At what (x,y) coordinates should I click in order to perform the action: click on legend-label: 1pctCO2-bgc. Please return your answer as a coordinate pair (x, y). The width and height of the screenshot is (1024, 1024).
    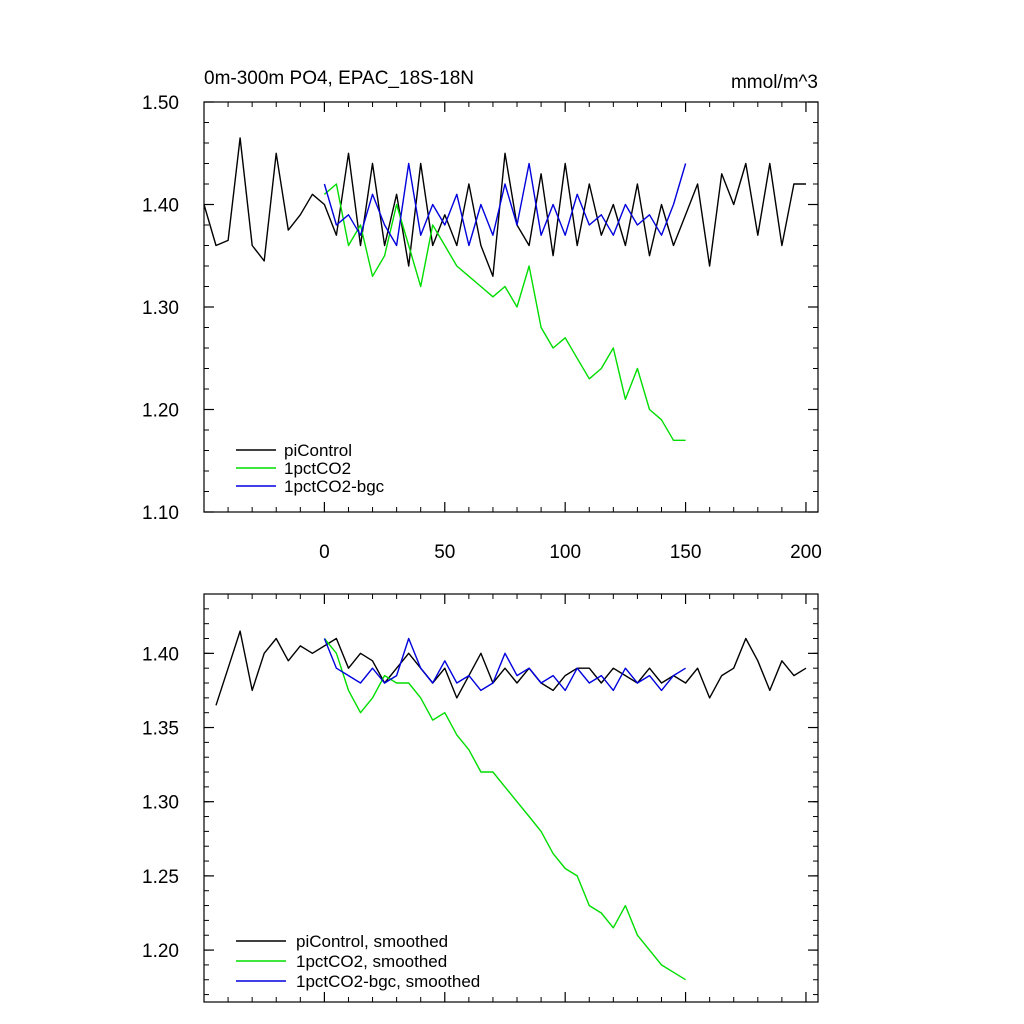
    Looking at the image, I should click on (334, 486).